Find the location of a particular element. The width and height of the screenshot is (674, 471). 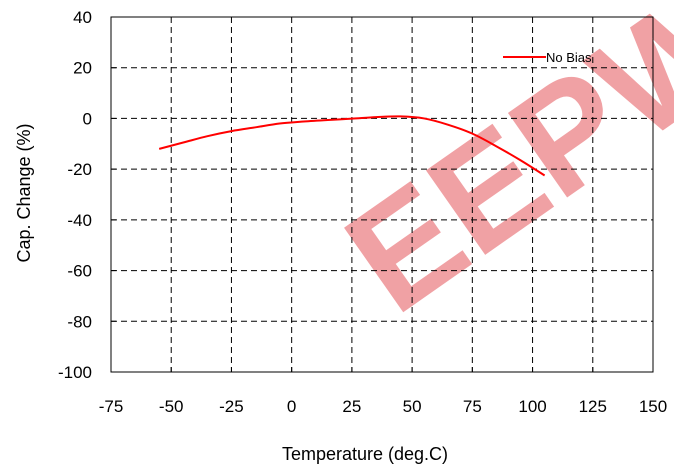

x-tick-label: 25 is located at coordinates (351, 406).